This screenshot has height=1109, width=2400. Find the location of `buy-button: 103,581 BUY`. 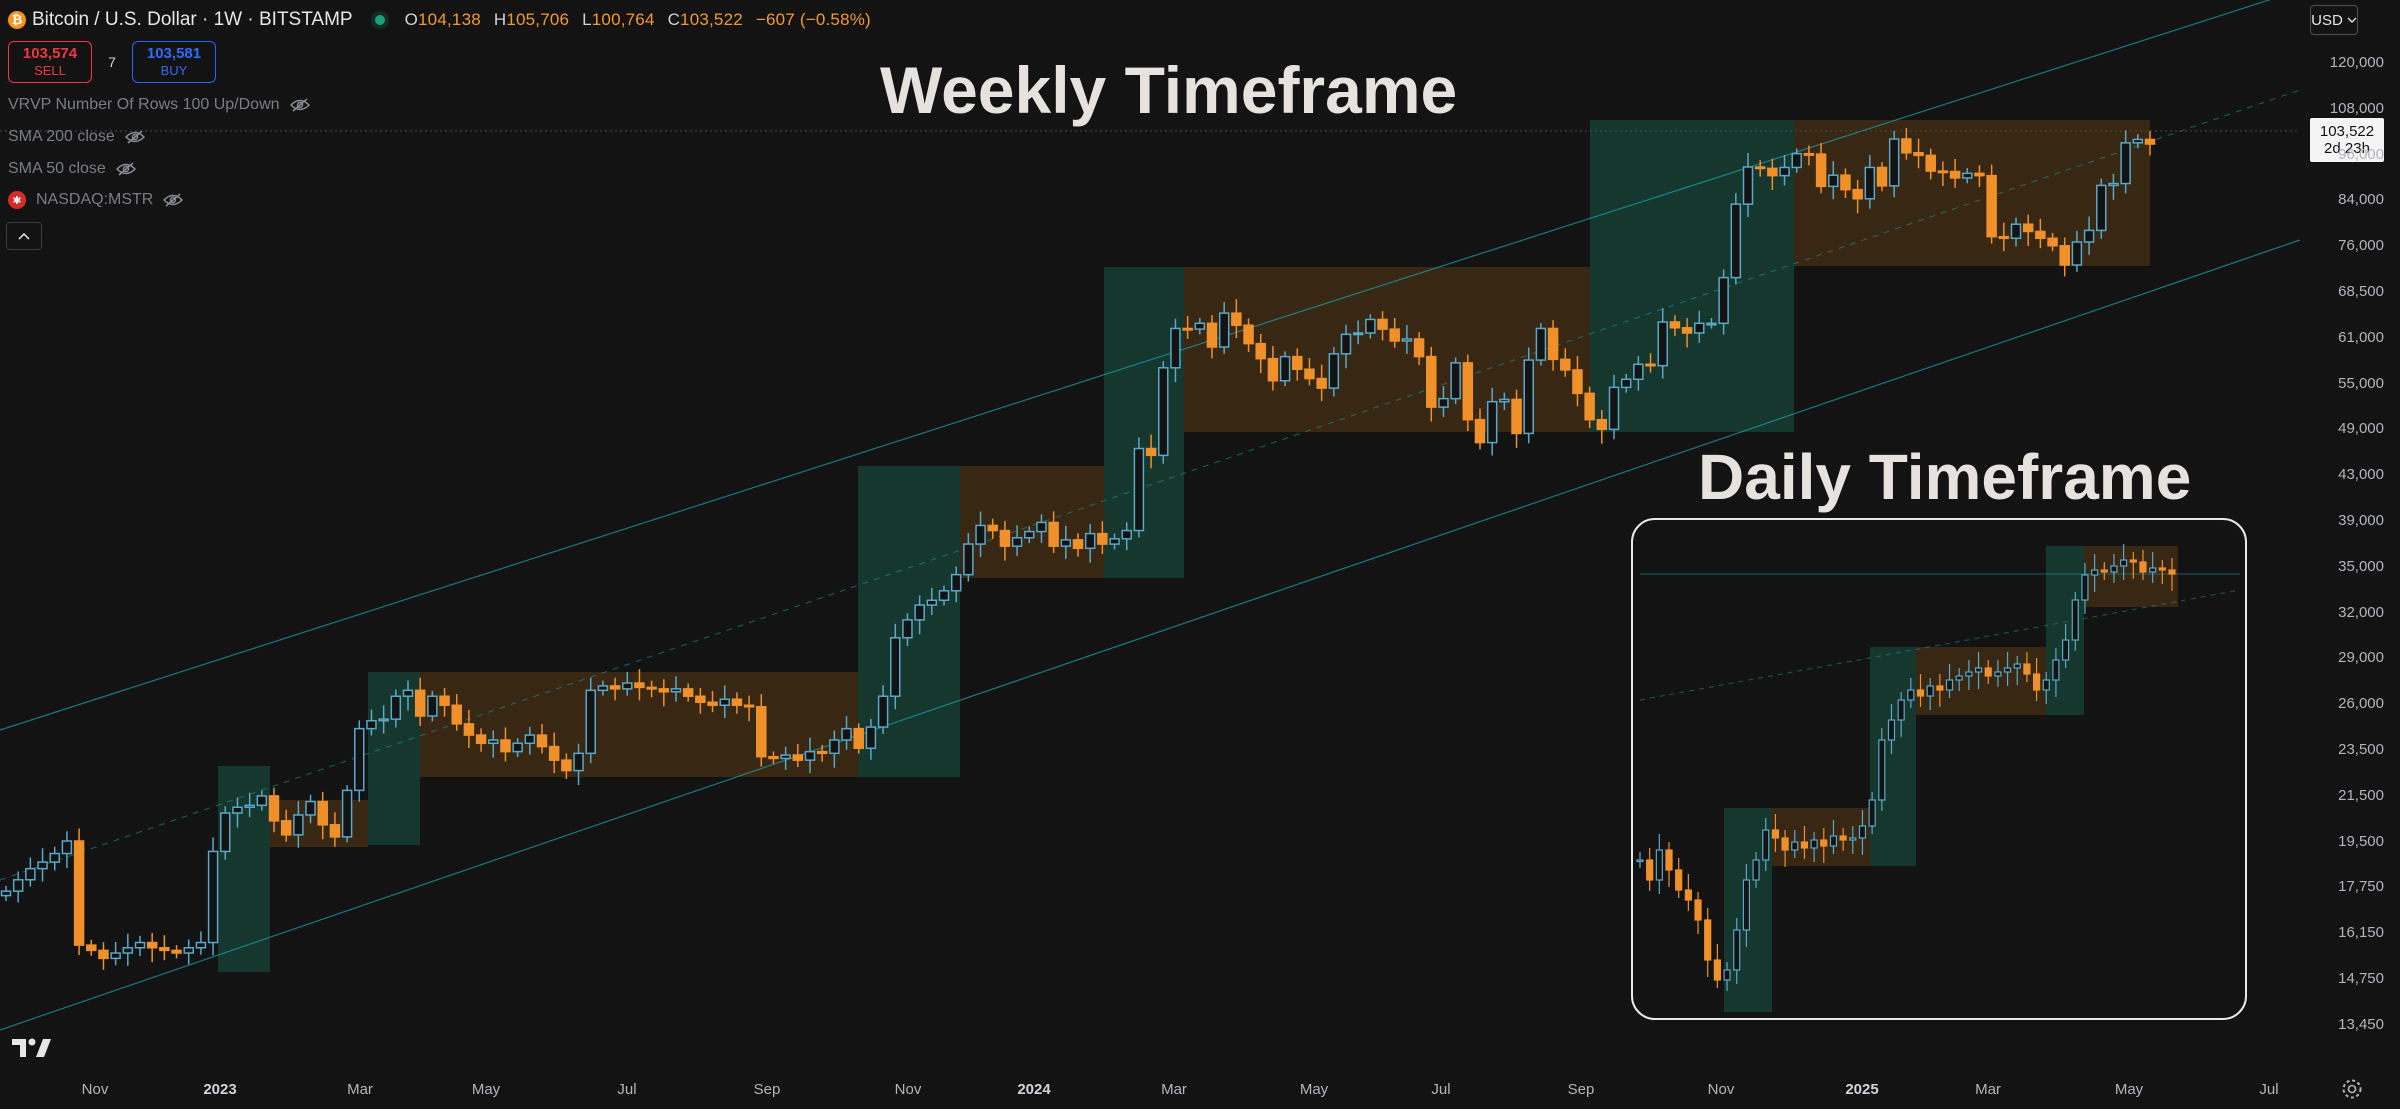

buy-button: 103,581 BUY is located at coordinates (174, 62).